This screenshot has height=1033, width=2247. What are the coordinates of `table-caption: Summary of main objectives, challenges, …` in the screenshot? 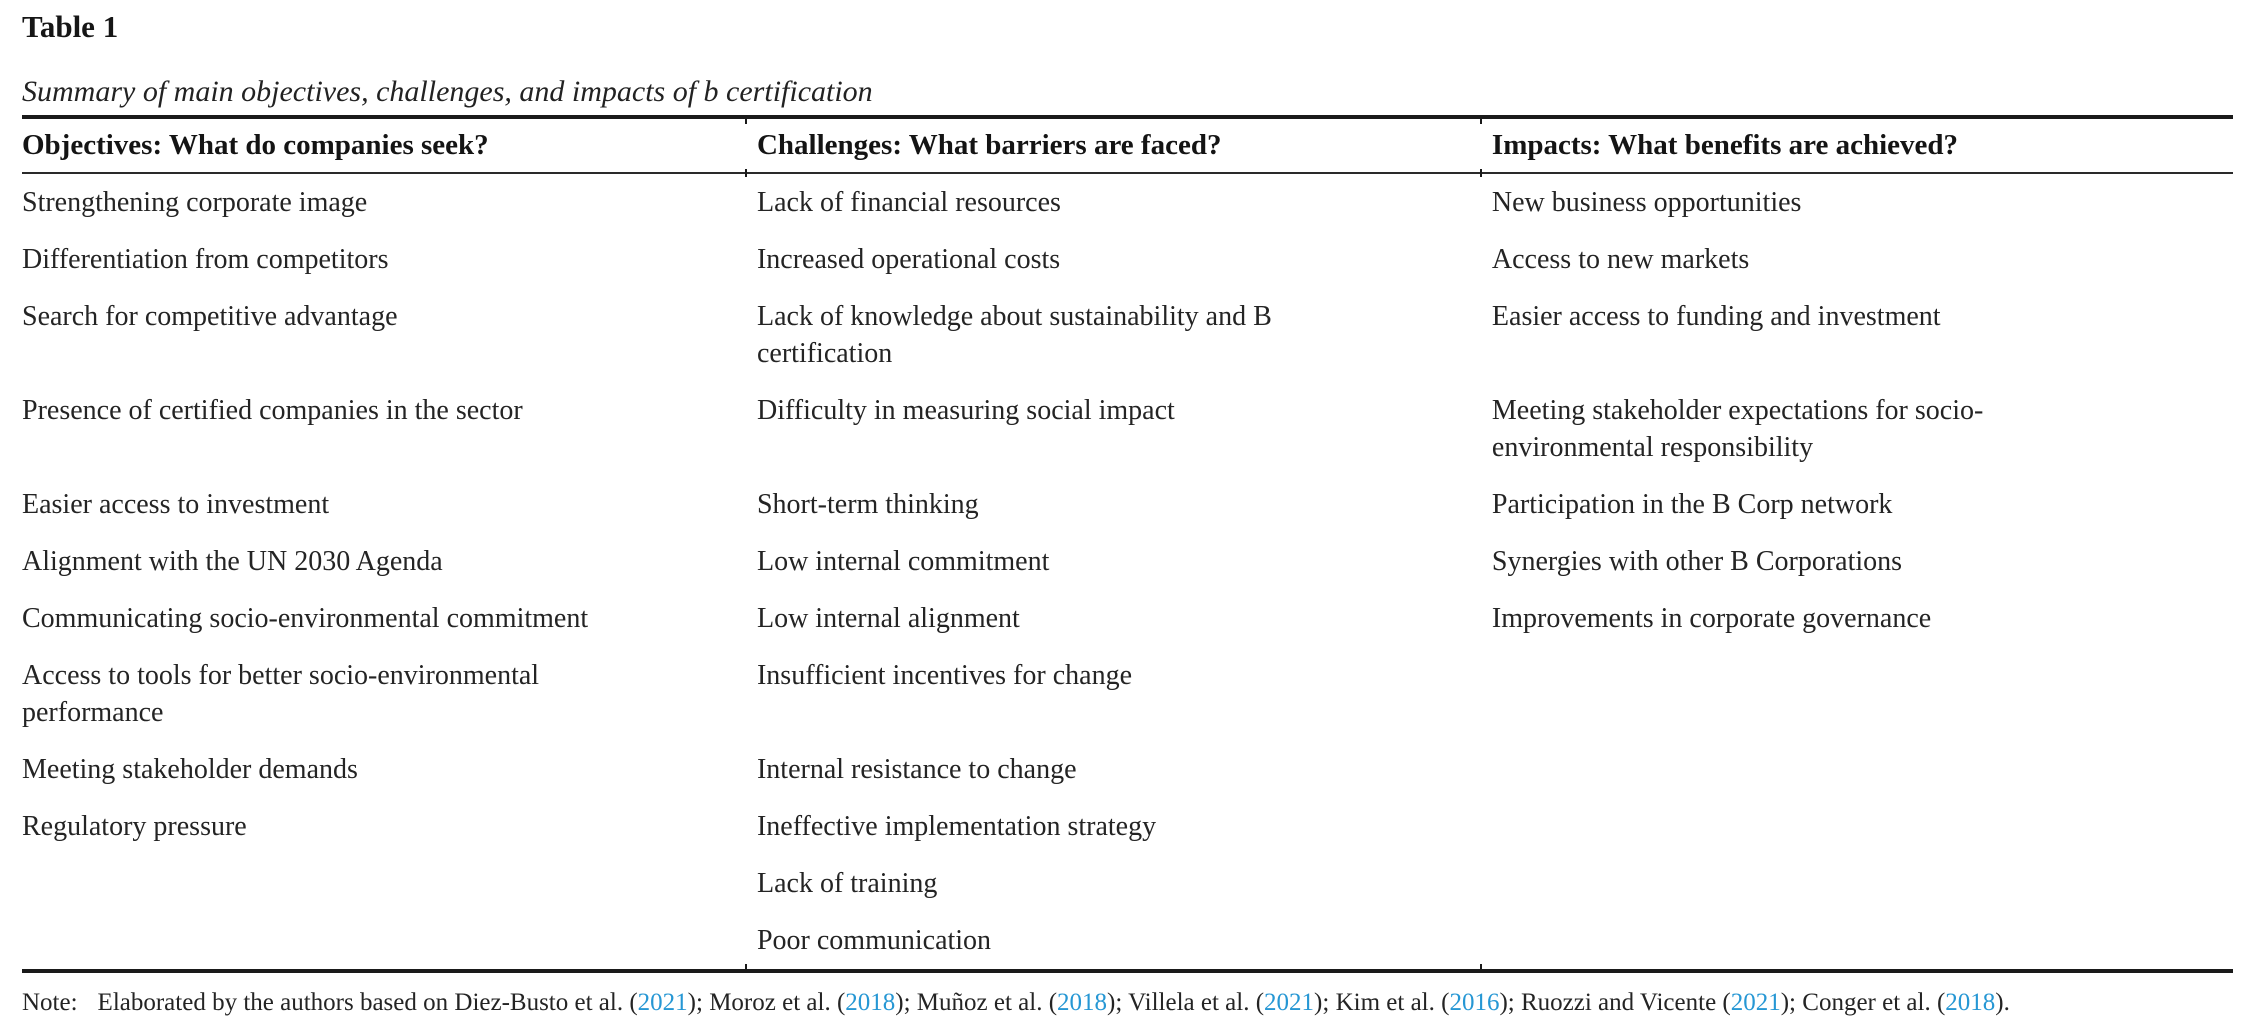 It's located at (447, 91).